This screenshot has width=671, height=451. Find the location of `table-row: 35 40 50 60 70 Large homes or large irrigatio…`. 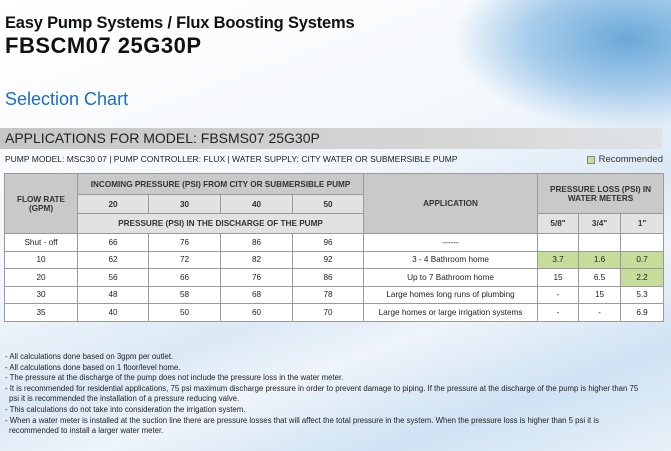

table-row: 35 40 50 60 70 Large homes or large irrigatio… is located at coordinates (334, 312).